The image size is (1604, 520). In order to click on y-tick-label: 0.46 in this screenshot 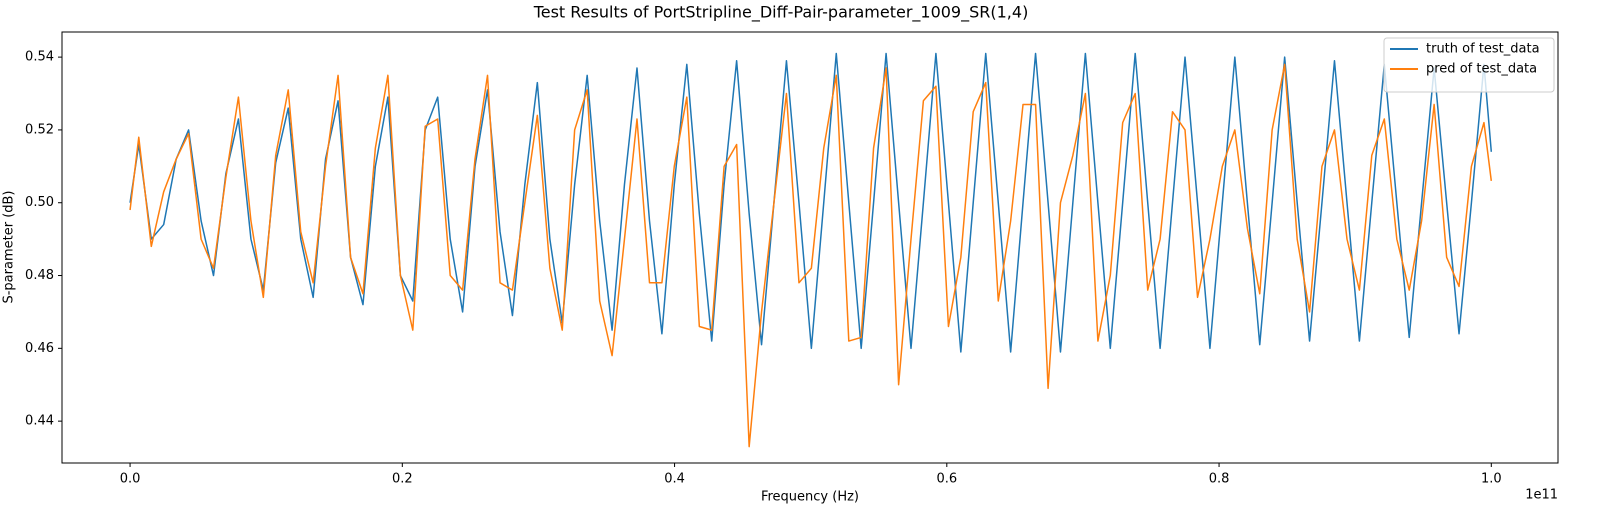, I will do `click(39, 348)`.